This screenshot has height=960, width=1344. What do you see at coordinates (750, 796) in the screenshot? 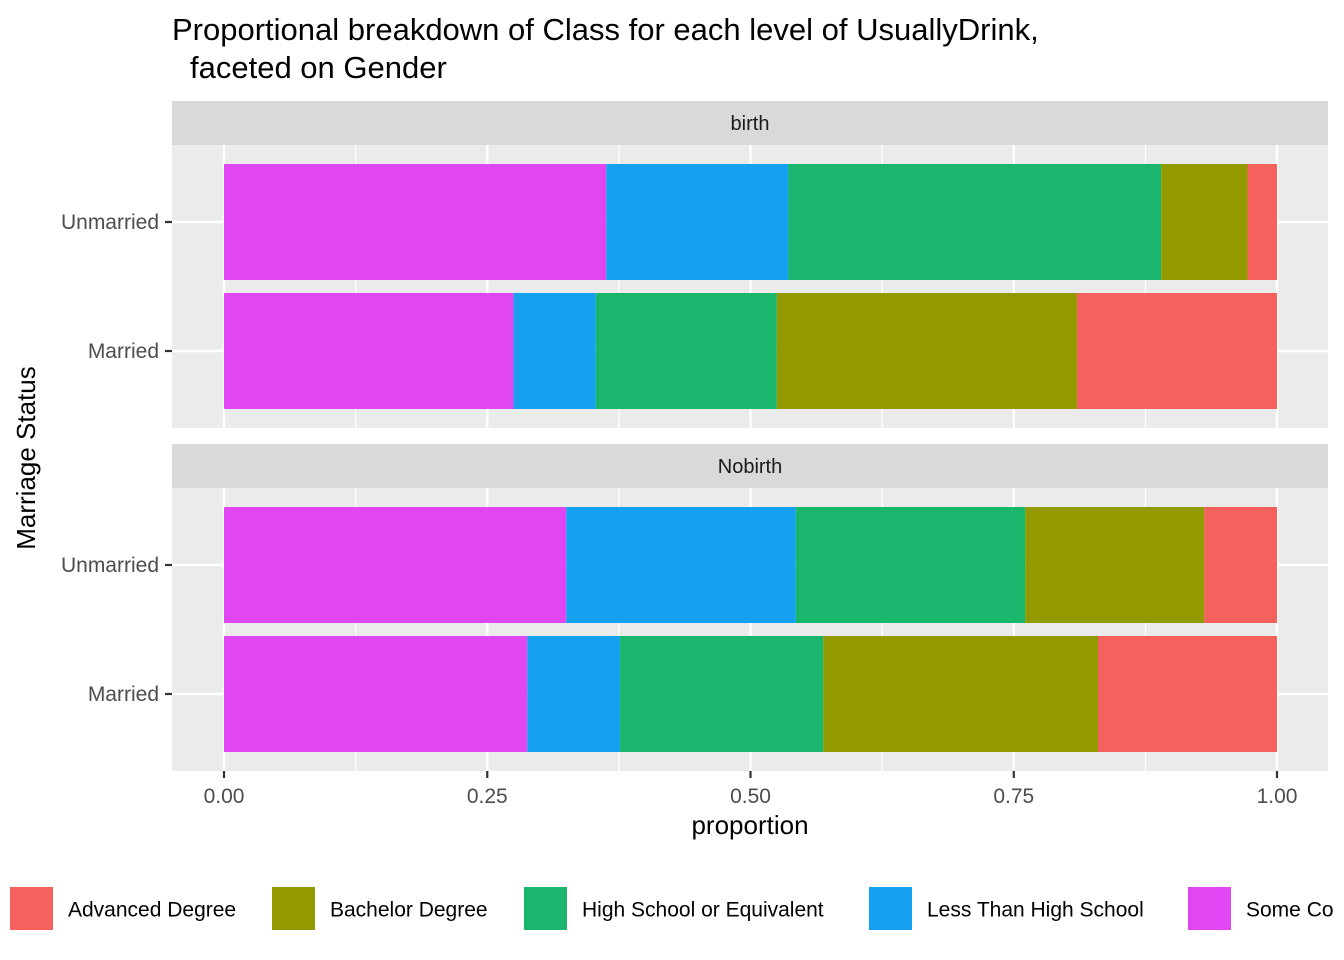
I see `x-tick-label: 0.50` at bounding box center [750, 796].